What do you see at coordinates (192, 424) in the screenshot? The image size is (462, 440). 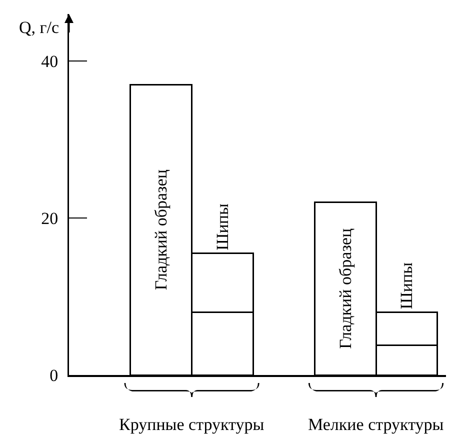 I see `text: Крупные структуры` at bounding box center [192, 424].